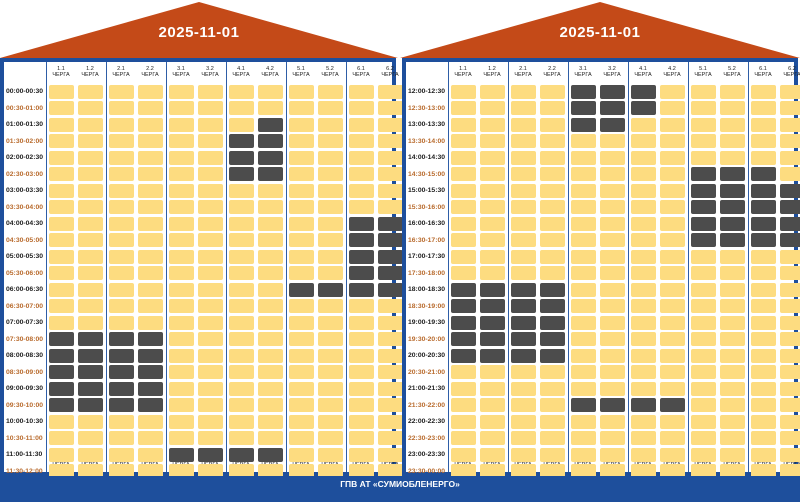 The height and width of the screenshot is (502, 800). Describe the element at coordinates (150, 69) in the screenshot. I see `queue-number: 2.2` at that location.